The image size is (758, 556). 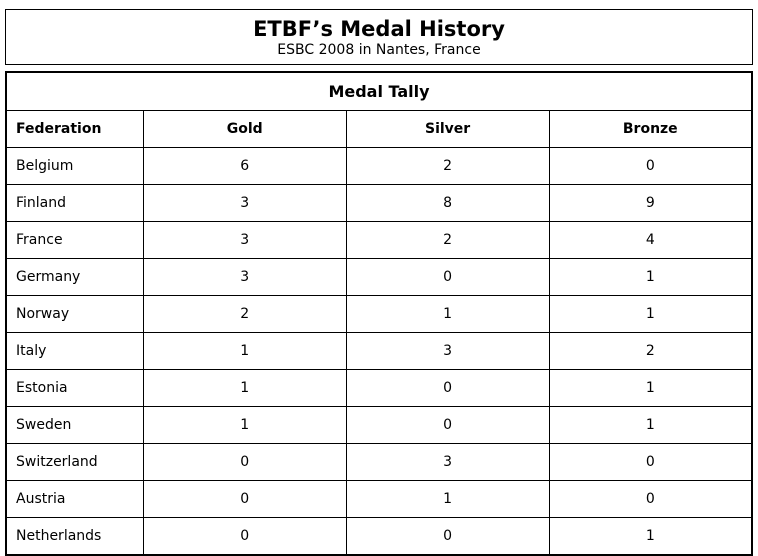 I want to click on federation-cell: Belgium, so click(x=74, y=166).